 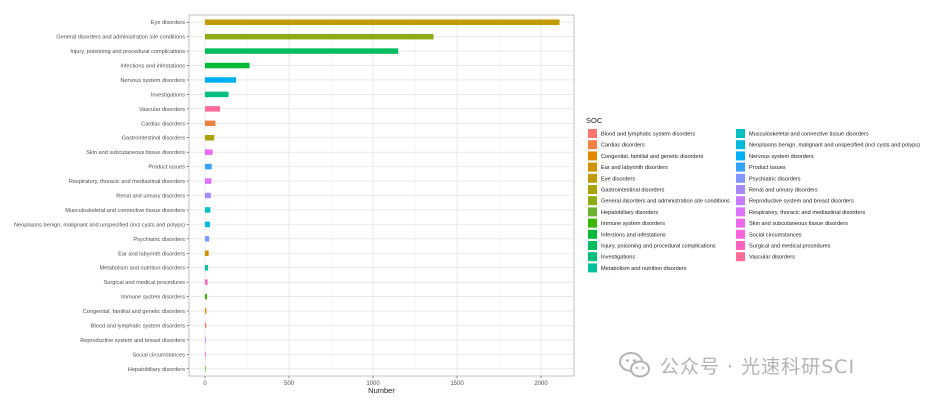 What do you see at coordinates (768, 178) in the screenshot?
I see `legend-item: Psychiatric disorders` at bounding box center [768, 178].